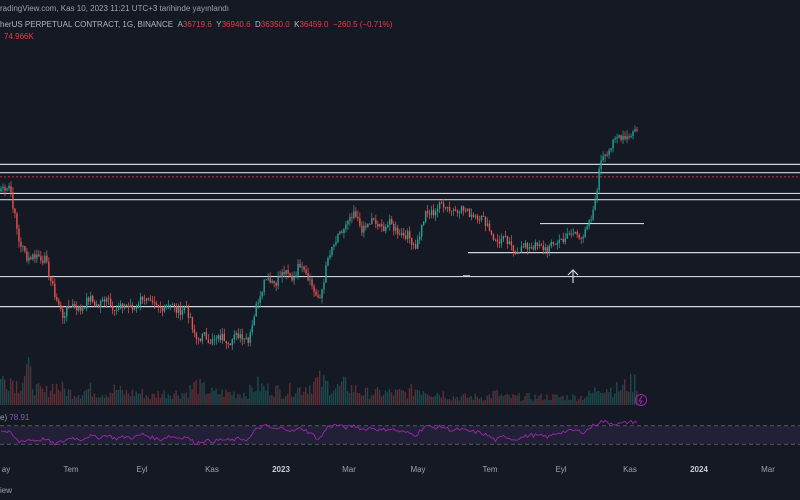 Image resolution: width=800 pixels, height=500 pixels. I want to click on arrow-annotation, so click(573, 276).